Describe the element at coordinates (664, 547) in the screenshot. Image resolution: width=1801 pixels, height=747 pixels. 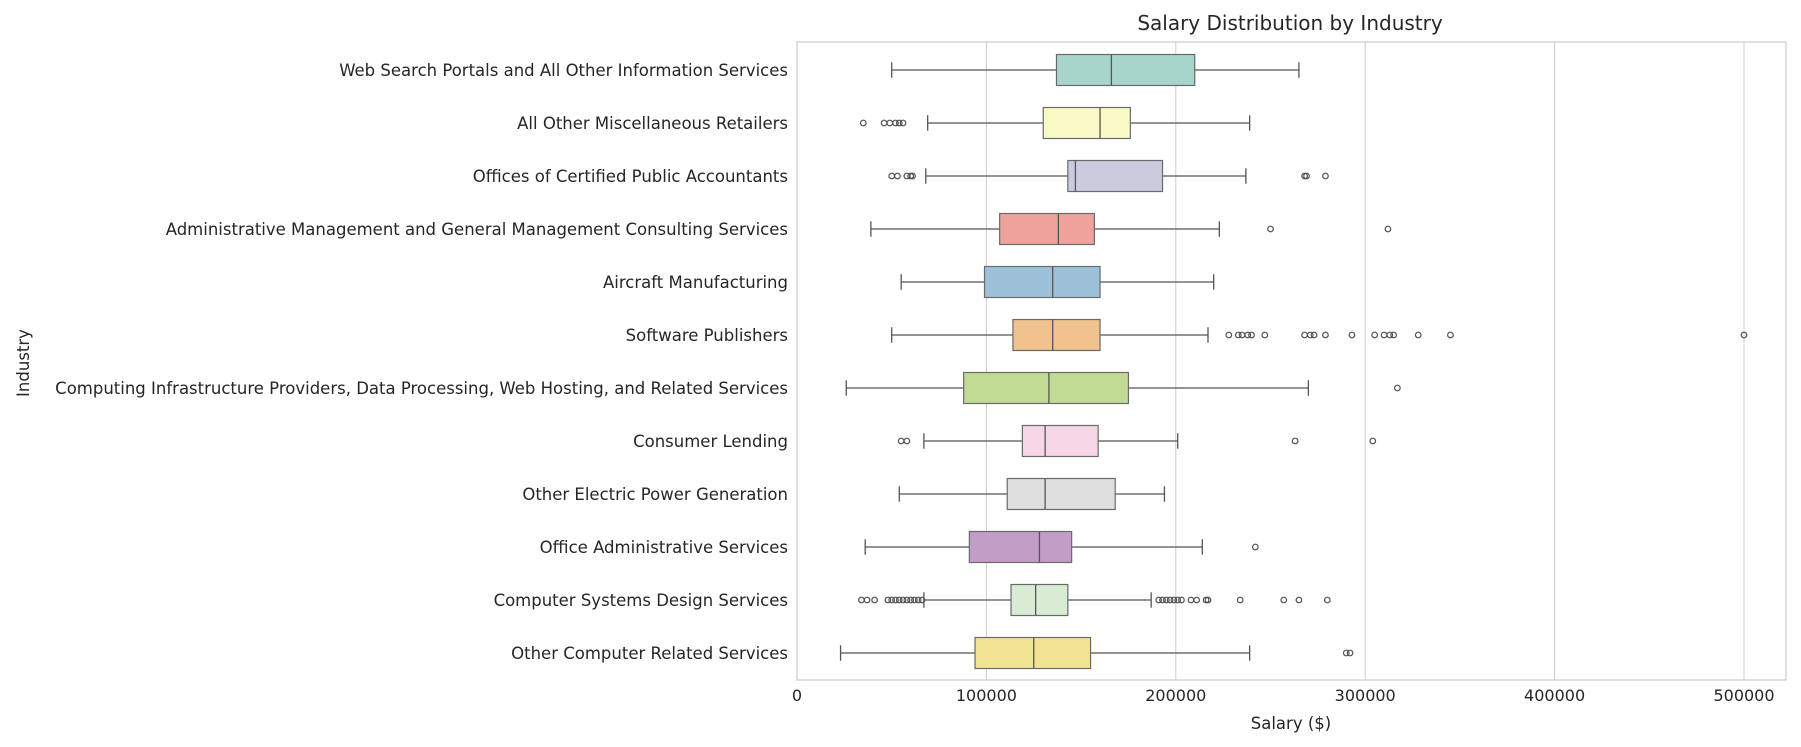
I see `y-category-label: Office Administrative Services` at that location.